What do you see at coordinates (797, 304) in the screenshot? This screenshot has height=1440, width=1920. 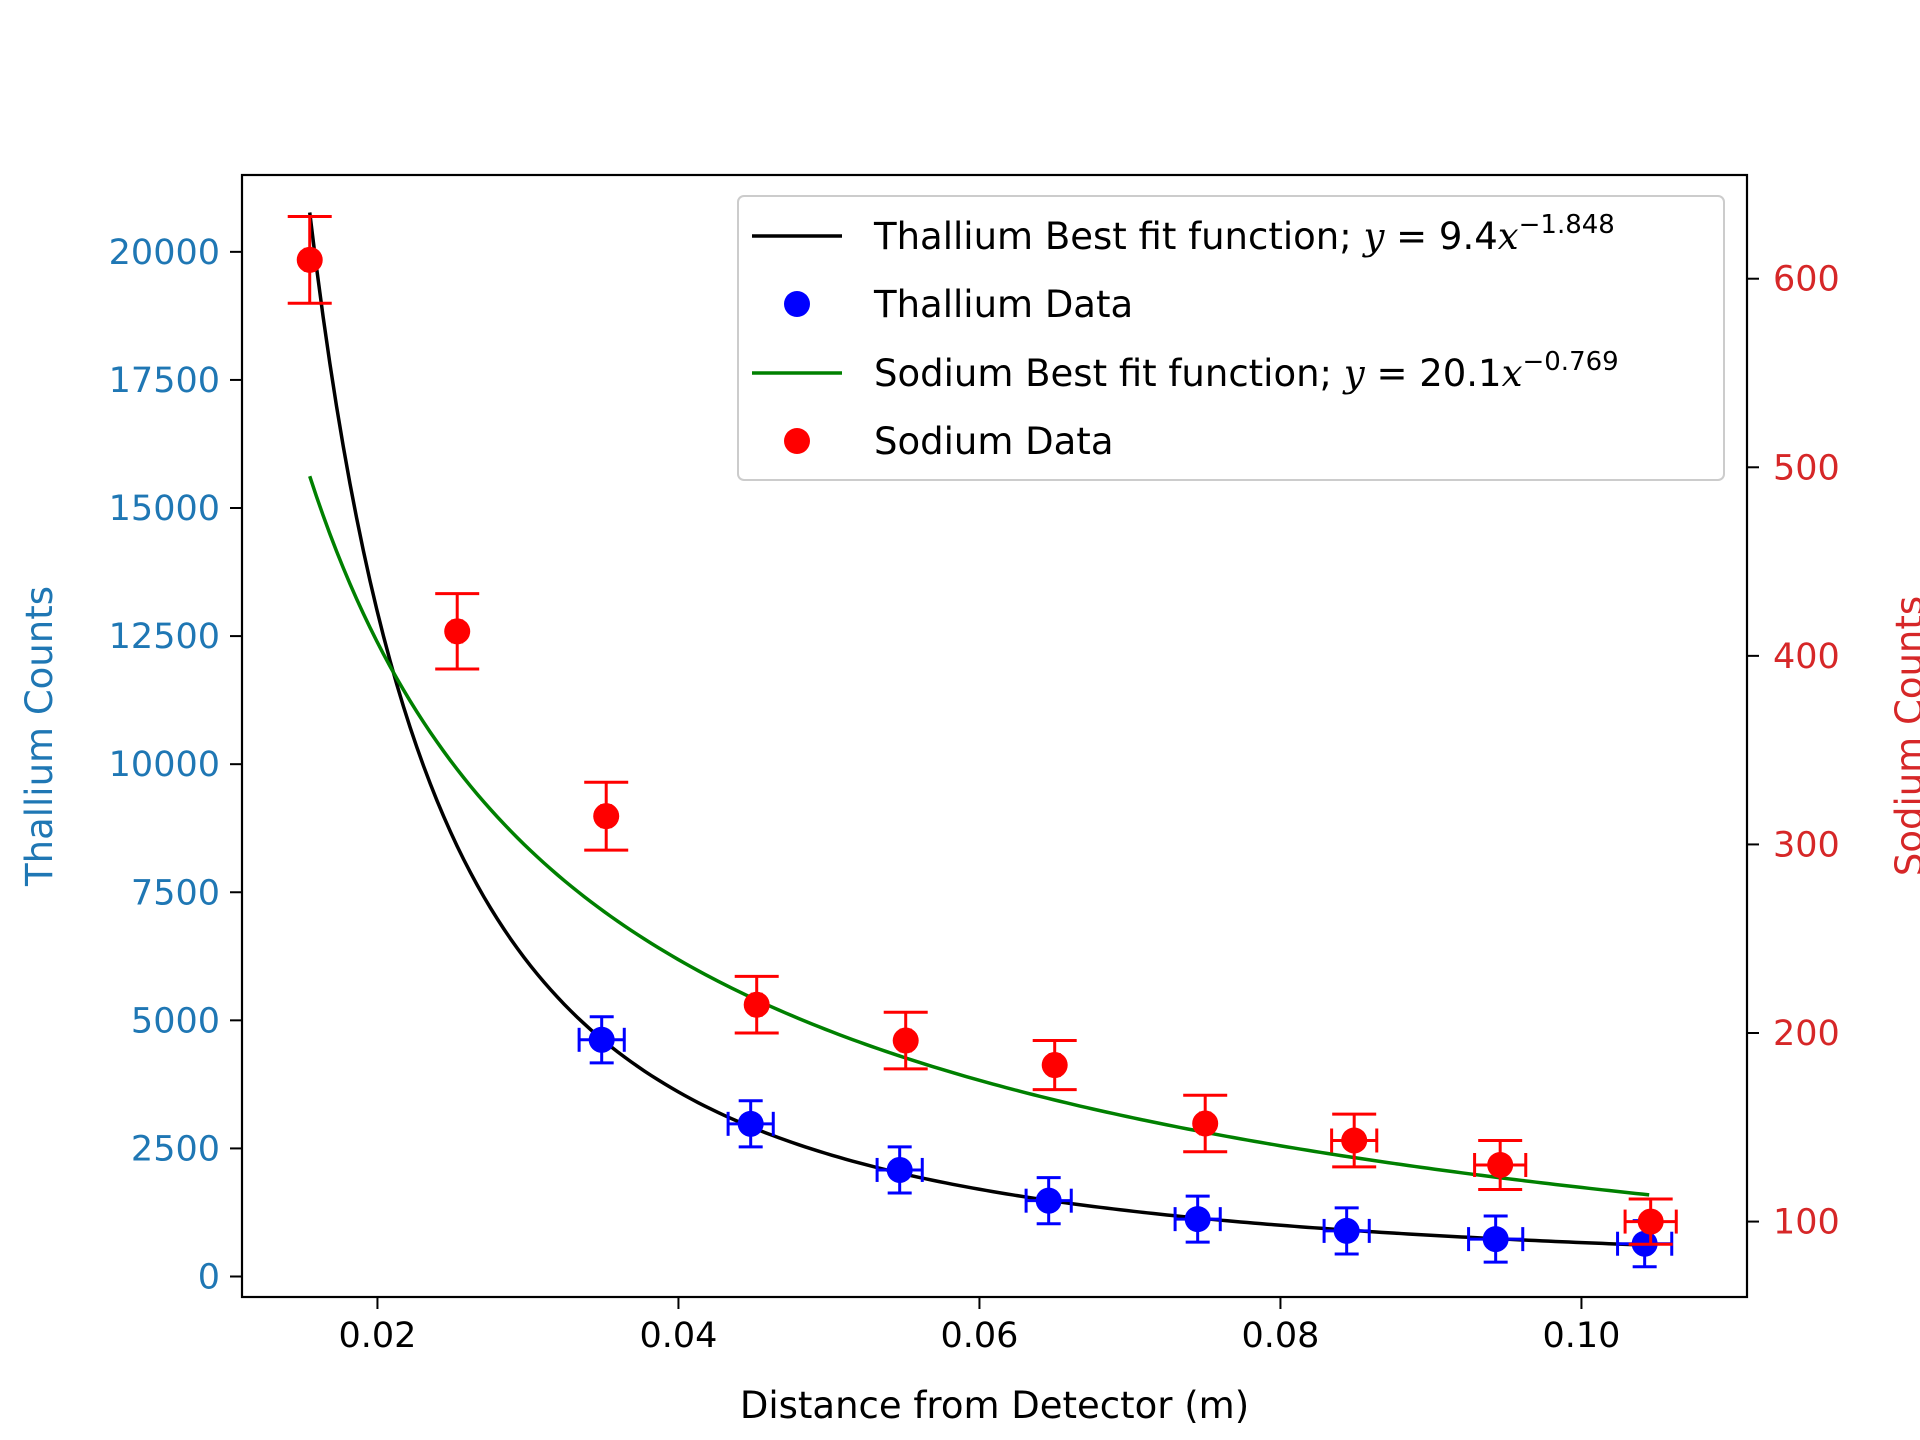 I see `legend-swatch-thallium-data` at bounding box center [797, 304].